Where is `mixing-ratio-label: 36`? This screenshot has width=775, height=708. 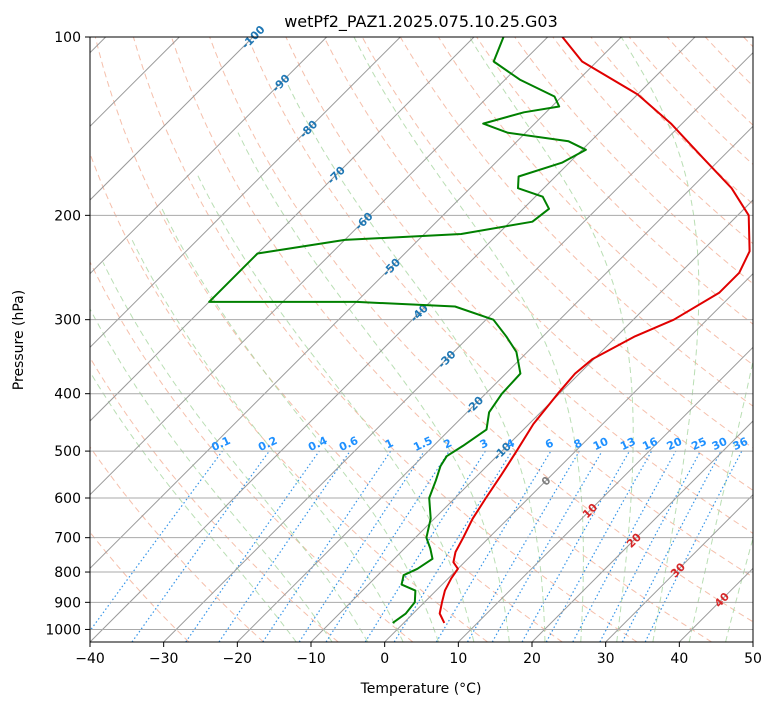 mixing-ratio-label: 36 is located at coordinates (741, 444).